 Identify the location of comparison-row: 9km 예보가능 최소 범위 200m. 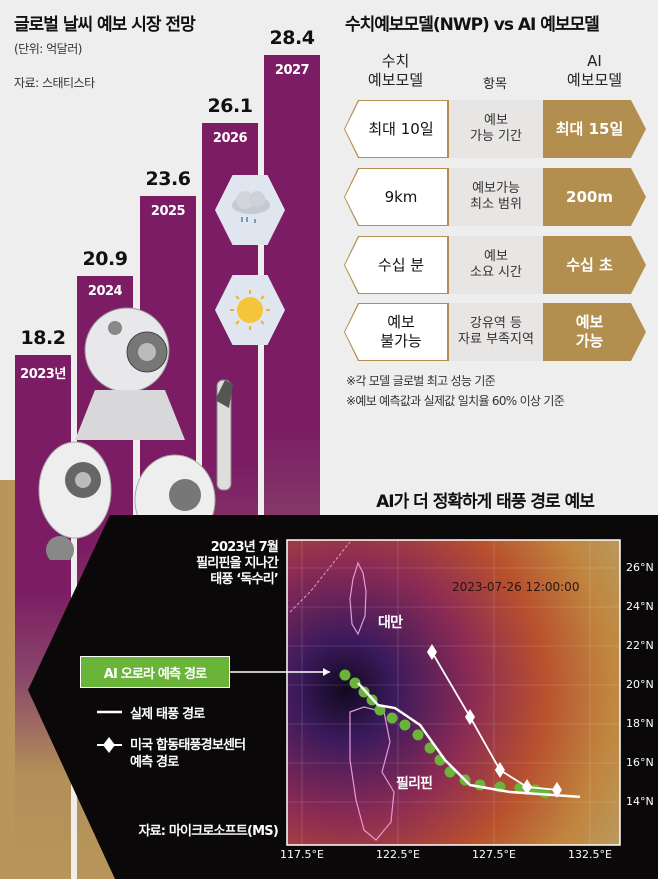
(495, 197).